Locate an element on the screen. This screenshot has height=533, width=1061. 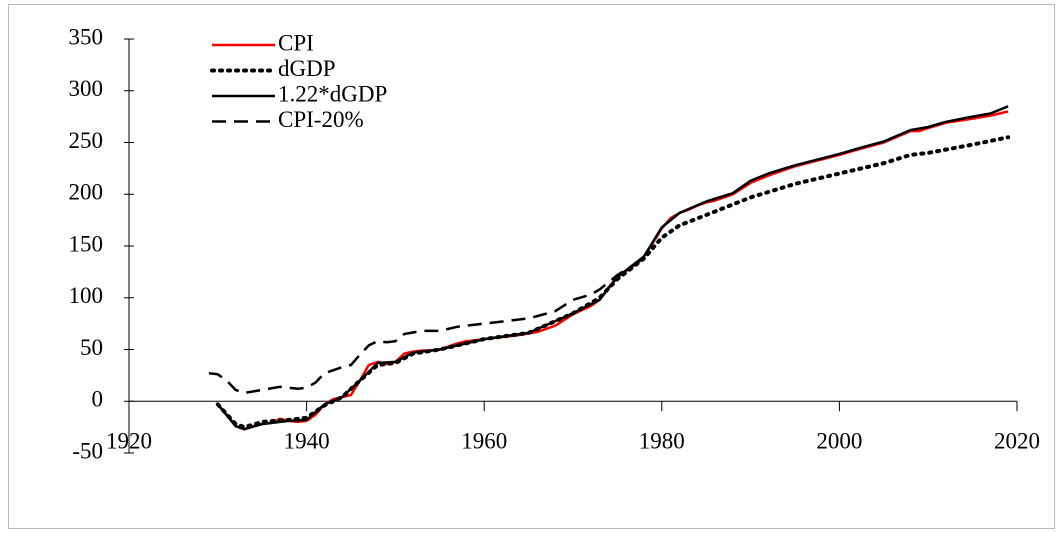
x-tick-label: 1980 is located at coordinates (662, 441).